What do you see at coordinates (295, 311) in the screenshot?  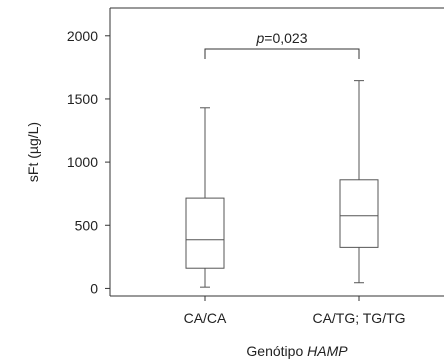 I see `x-axis-ticks: CA/CA CA/TG; TG/TG` at bounding box center [295, 311].